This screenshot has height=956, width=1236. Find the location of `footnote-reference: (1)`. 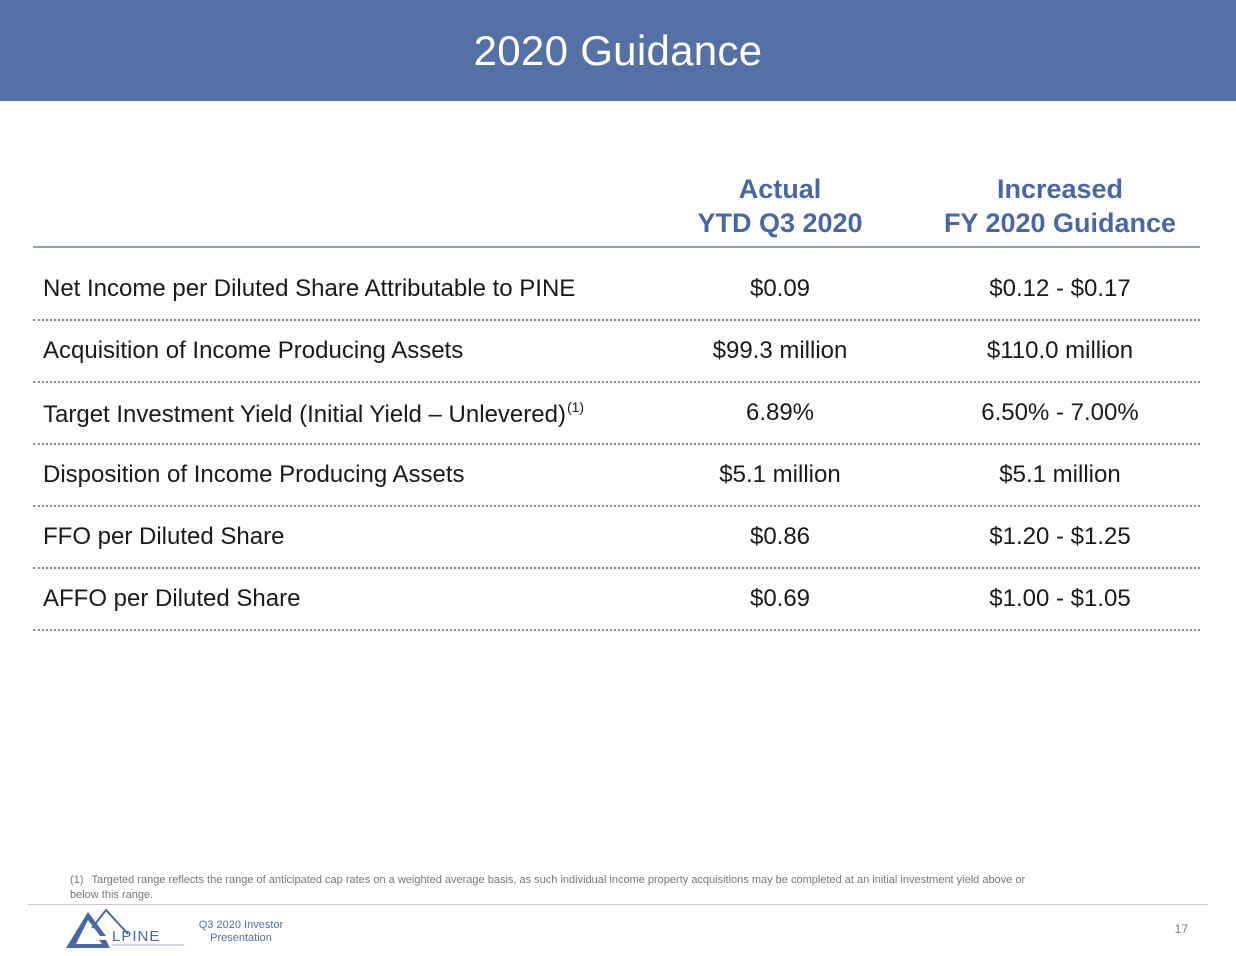

footnote-reference: (1) is located at coordinates (575, 407).